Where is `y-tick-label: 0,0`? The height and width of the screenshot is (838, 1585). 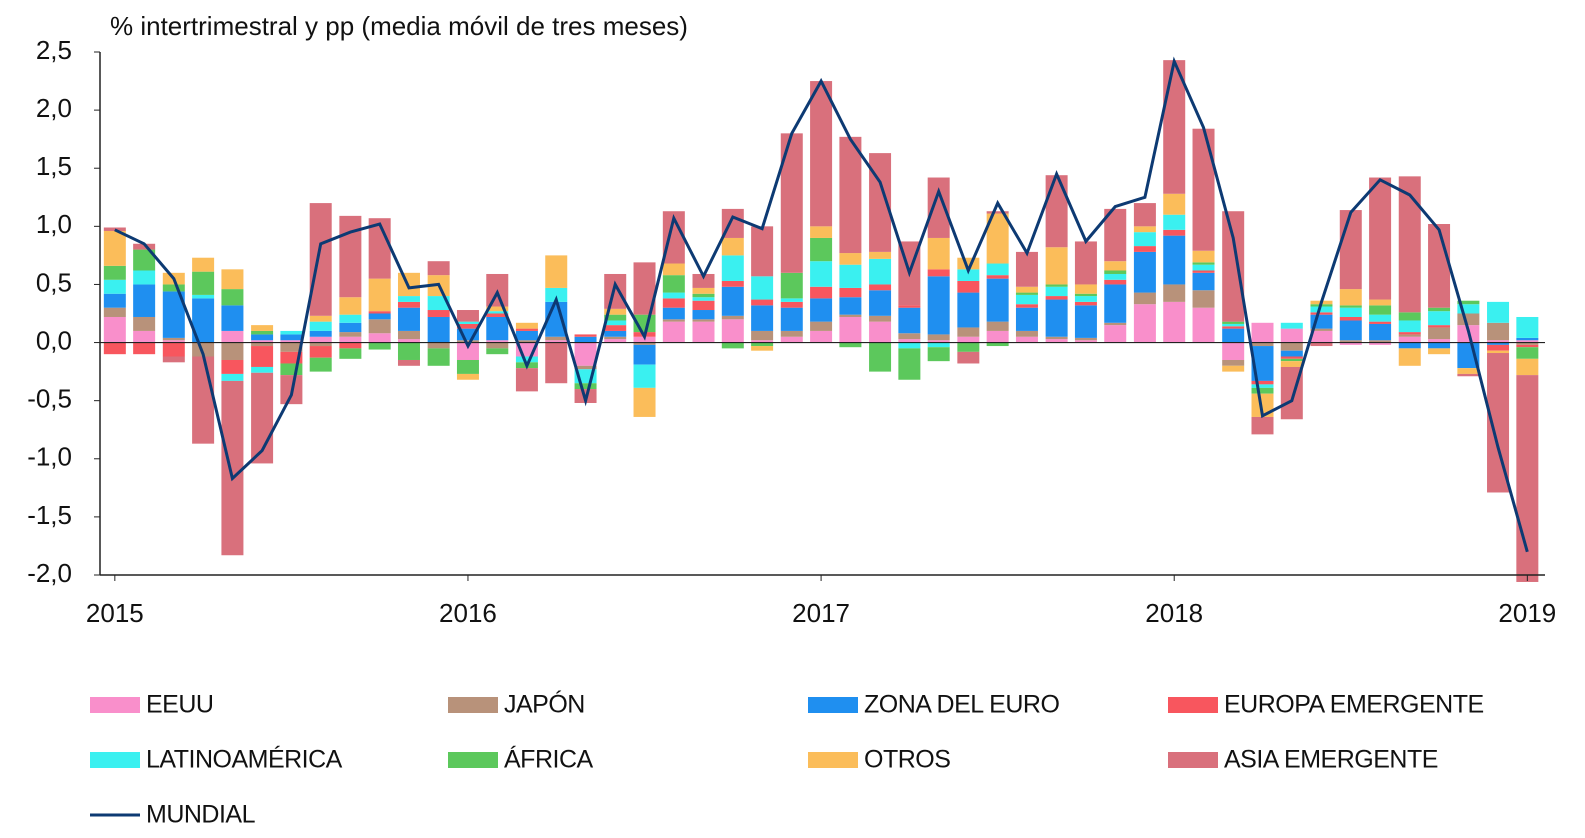
y-tick-label: 0,0 is located at coordinates (54, 340).